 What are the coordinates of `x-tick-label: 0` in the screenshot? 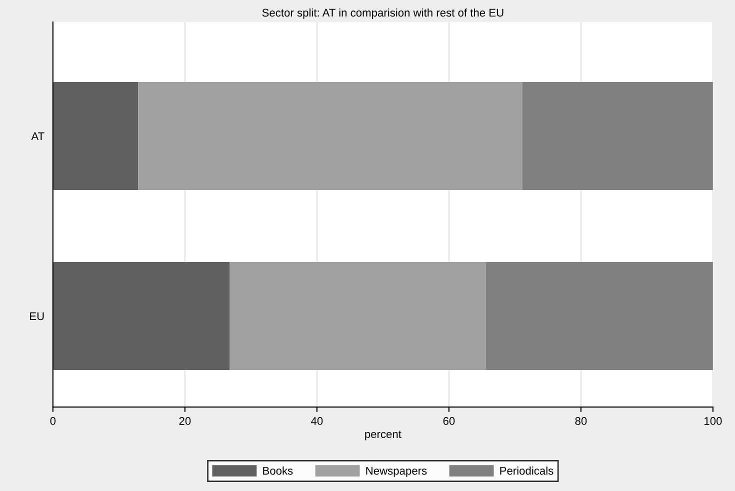 It's located at (53, 421).